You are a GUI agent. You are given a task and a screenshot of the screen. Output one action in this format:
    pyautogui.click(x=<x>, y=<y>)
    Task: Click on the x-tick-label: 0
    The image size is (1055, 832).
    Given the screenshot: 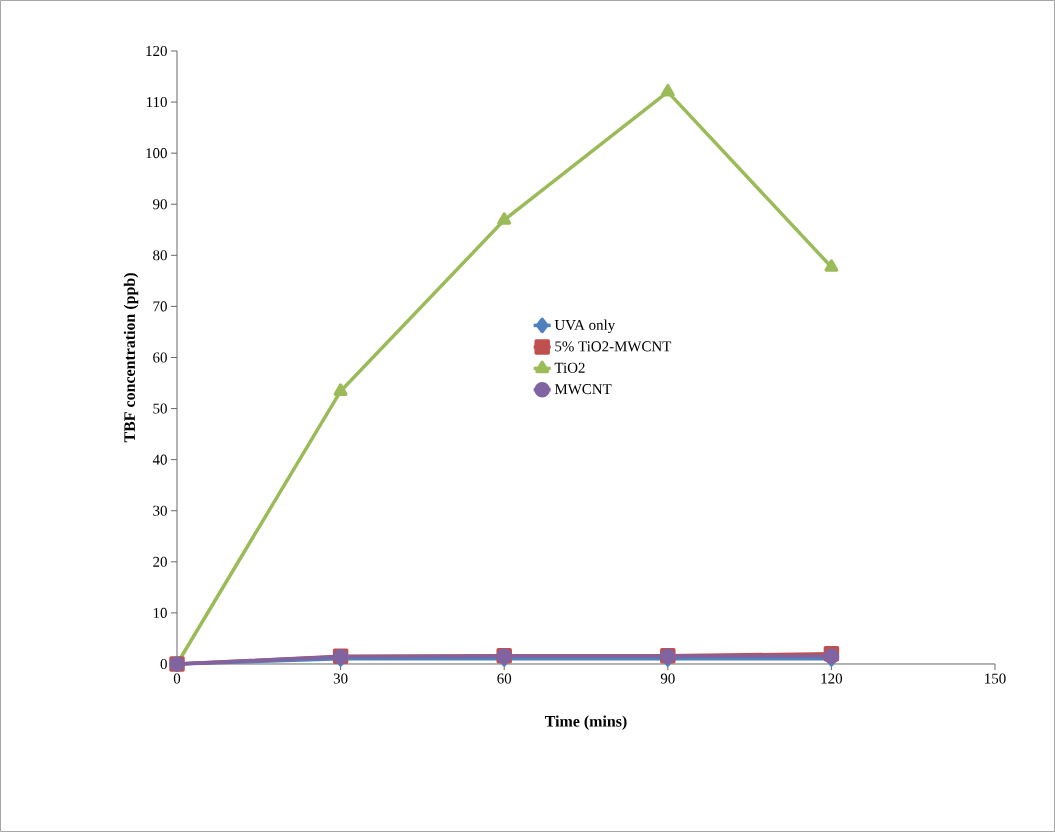 What is the action you would take?
    pyautogui.click(x=177, y=678)
    